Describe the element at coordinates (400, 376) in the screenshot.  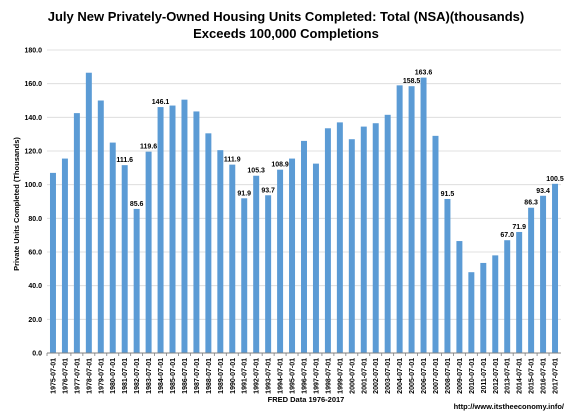
I see `x-tick-label: 2004-07-01` at that location.